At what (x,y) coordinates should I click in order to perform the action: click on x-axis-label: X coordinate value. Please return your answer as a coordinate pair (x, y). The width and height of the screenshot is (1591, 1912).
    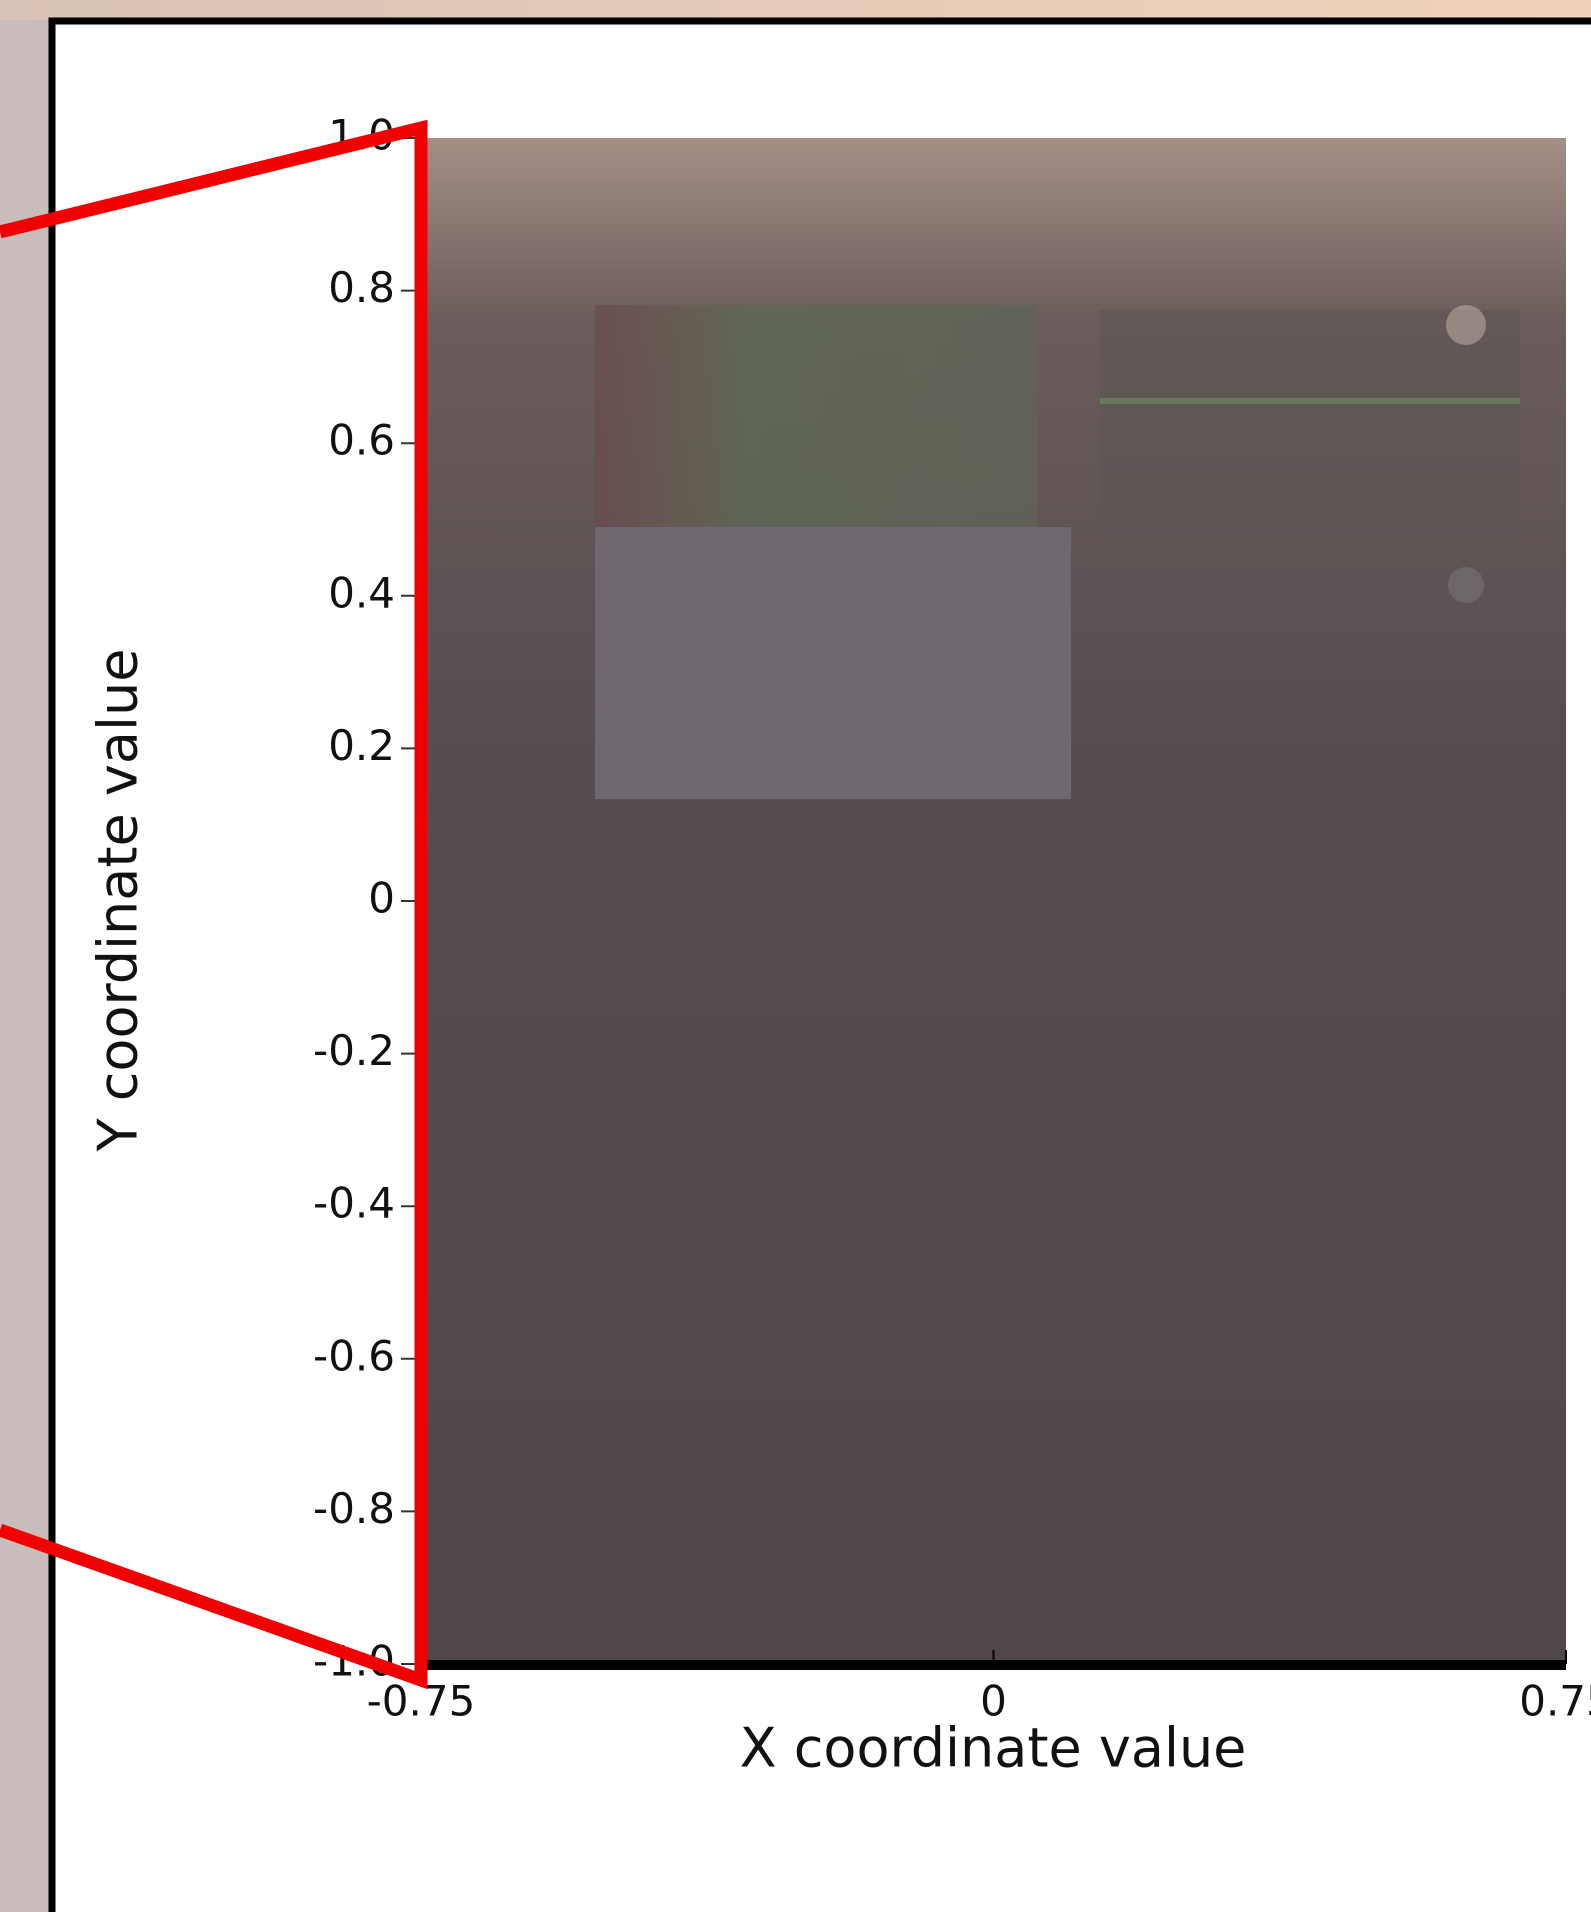
    Looking at the image, I should click on (993, 1748).